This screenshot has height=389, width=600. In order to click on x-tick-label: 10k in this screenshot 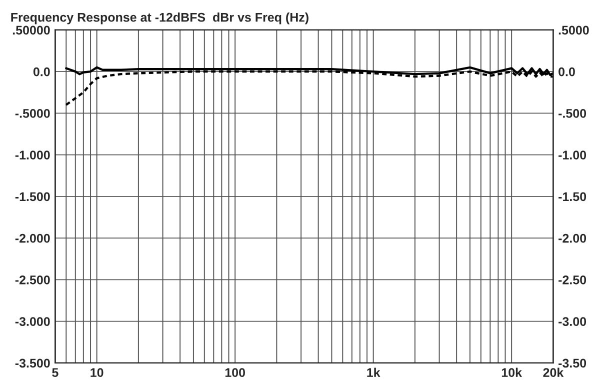, I will do `click(512, 372)`.